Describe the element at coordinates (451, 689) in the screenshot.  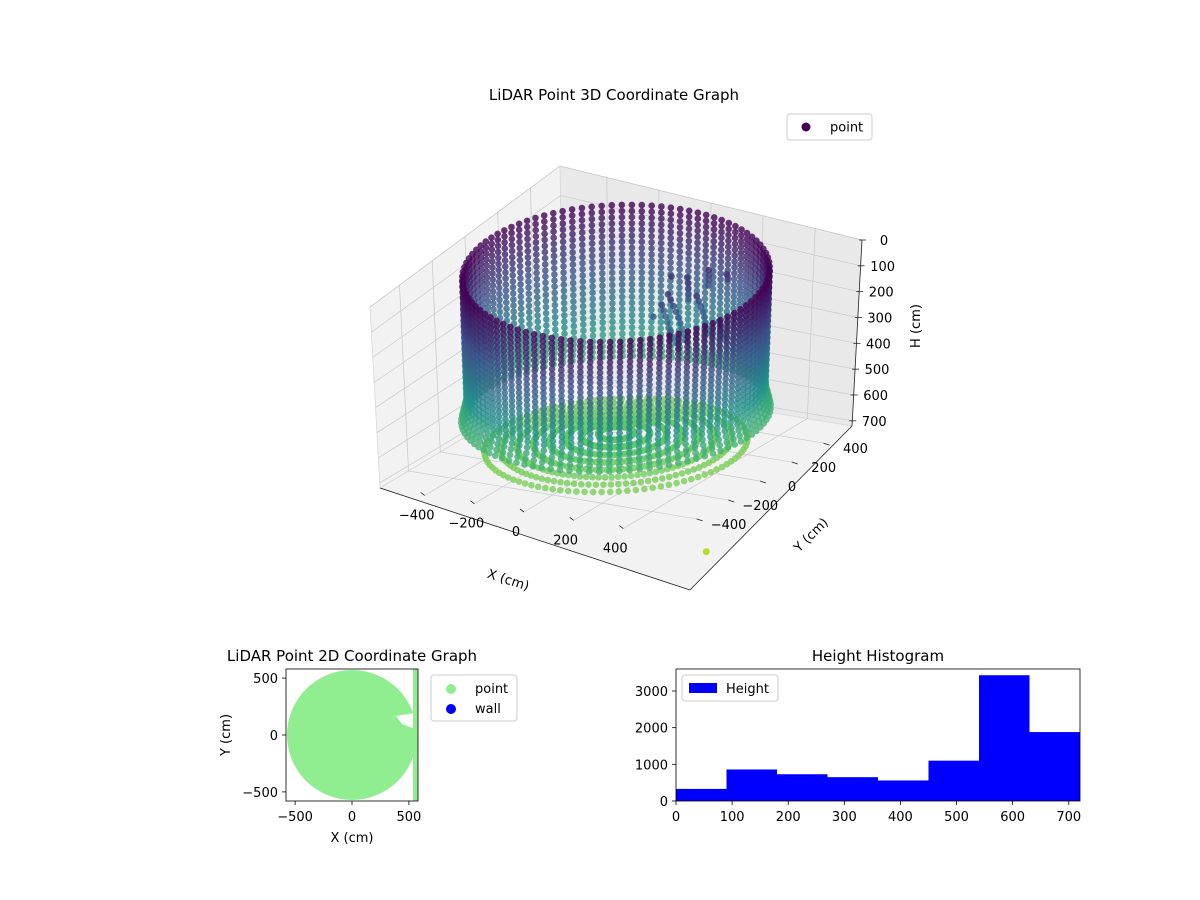
I see `legend-2d-marker-point` at that location.